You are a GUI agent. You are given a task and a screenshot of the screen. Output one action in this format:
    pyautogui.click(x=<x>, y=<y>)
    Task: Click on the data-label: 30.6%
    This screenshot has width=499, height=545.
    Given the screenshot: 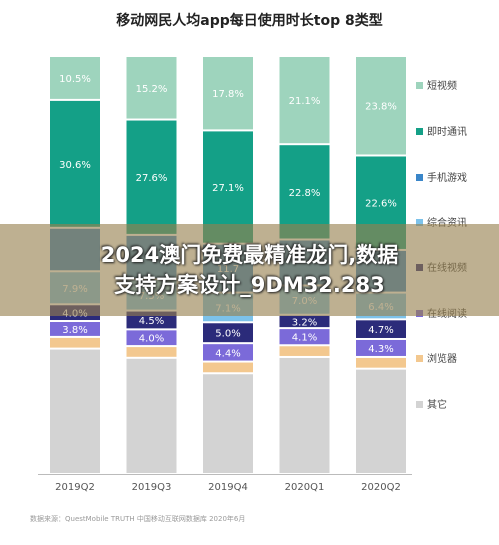 What is the action you would take?
    pyautogui.click(x=75, y=165)
    